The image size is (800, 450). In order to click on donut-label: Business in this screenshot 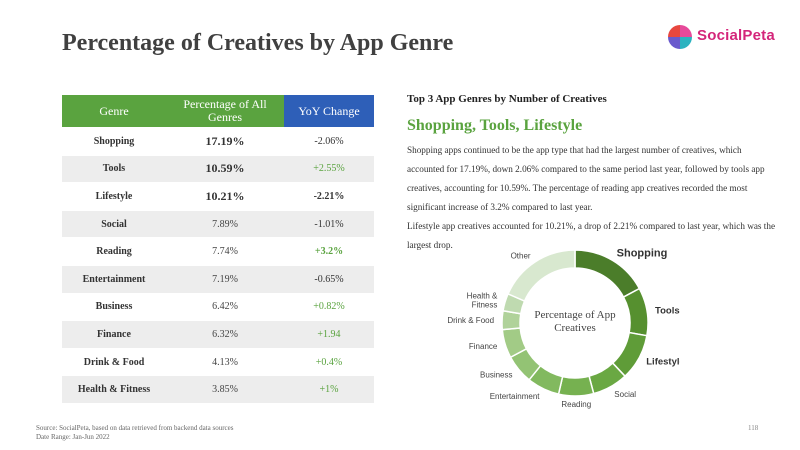, I will do `click(496, 375)`.